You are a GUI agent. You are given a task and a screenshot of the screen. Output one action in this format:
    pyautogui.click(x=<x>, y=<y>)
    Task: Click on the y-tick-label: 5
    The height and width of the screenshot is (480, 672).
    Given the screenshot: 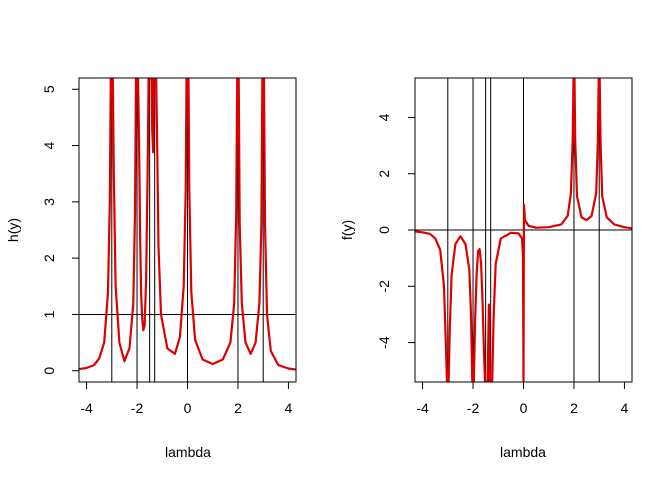 What is the action you would take?
    pyautogui.click(x=49, y=89)
    